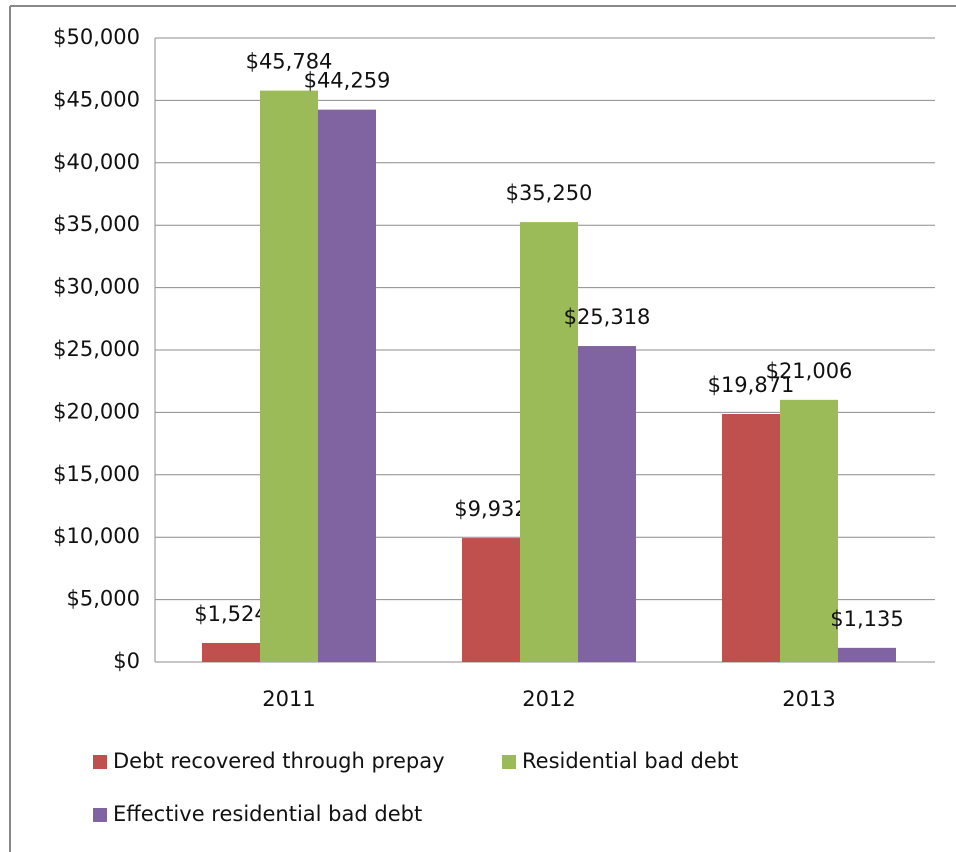  I want to click on x-tick-label: 2012, so click(548, 699).